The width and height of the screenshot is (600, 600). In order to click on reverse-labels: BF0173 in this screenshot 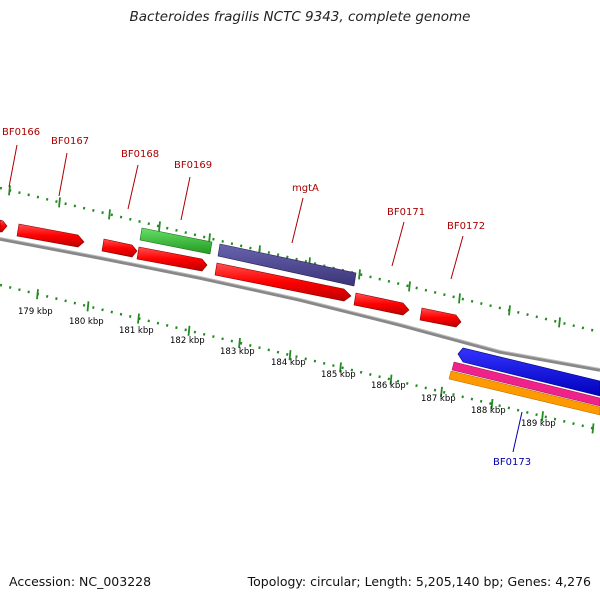, I will do `click(512, 462)`.